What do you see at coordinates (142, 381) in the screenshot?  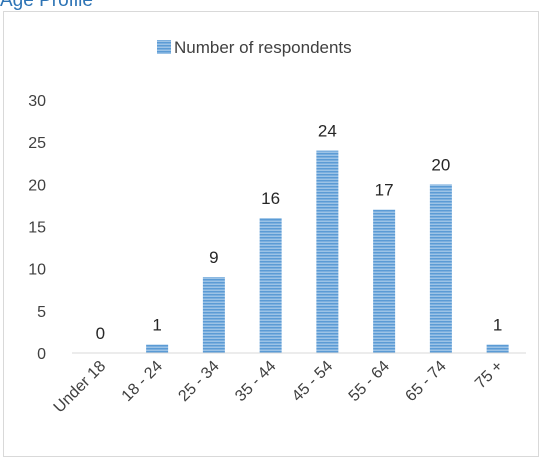 I see `x-tick-label: 18 - 24` at bounding box center [142, 381].